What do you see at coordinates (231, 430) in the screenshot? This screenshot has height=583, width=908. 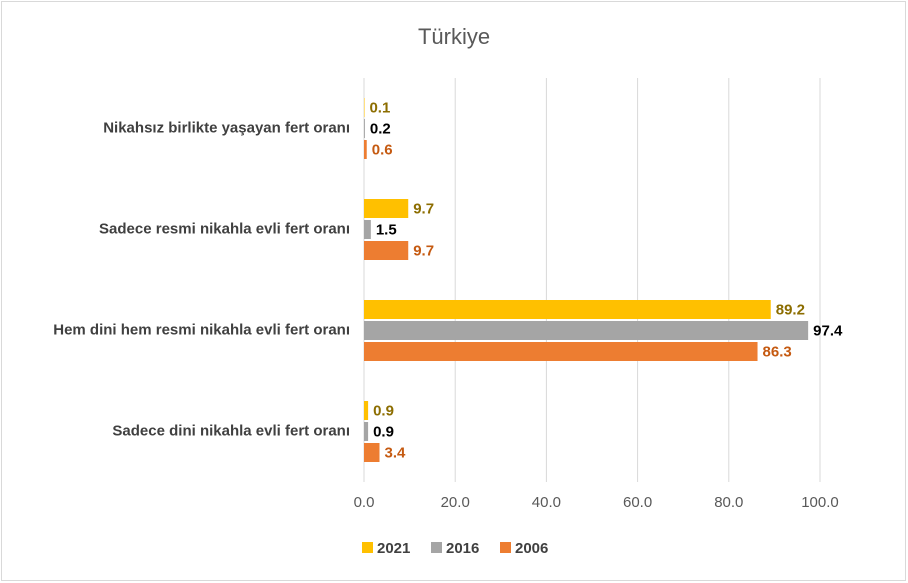 I see `y-tick-label: Sadece dini nikahla evli fert oranı` at bounding box center [231, 430].